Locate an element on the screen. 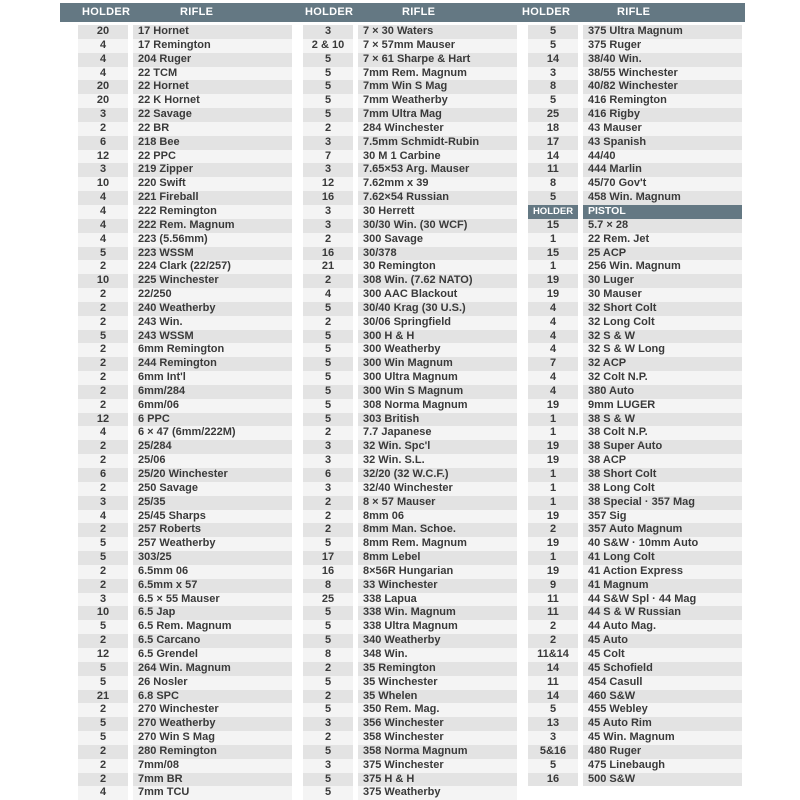 The width and height of the screenshot is (800, 800). cartridge-cell: 38 Colt N.P. is located at coordinates (662, 433).